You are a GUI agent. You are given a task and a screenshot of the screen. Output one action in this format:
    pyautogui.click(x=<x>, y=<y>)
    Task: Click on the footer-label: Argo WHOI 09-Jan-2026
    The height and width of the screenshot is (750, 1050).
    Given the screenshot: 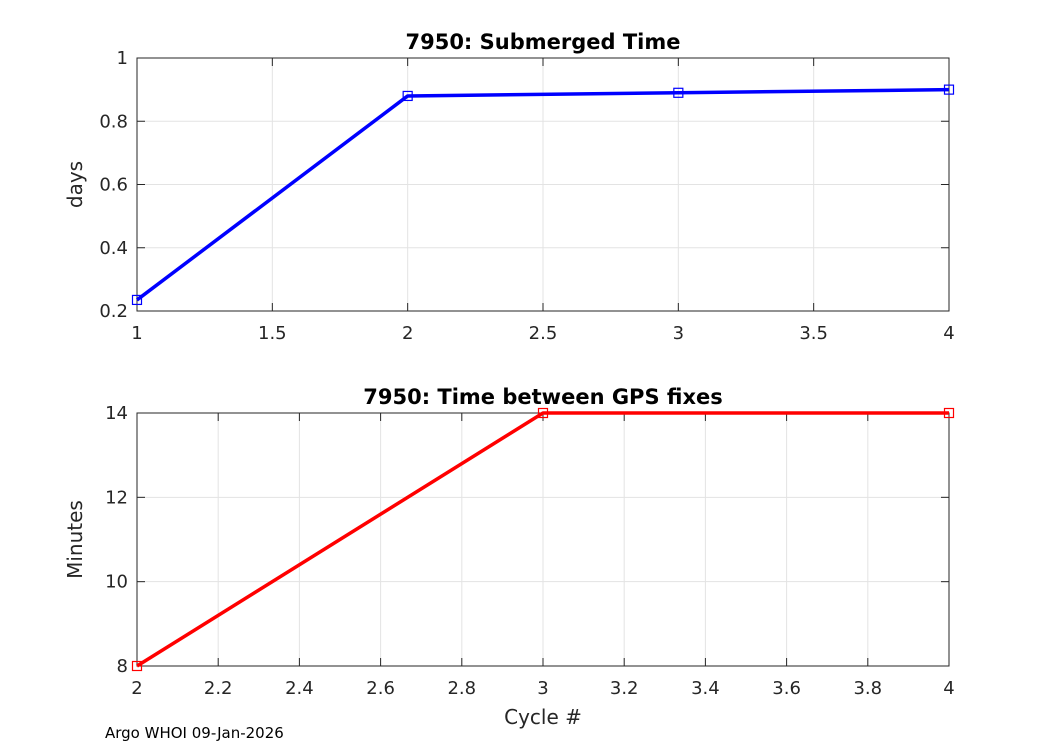 What is the action you would take?
    pyautogui.click(x=194, y=733)
    